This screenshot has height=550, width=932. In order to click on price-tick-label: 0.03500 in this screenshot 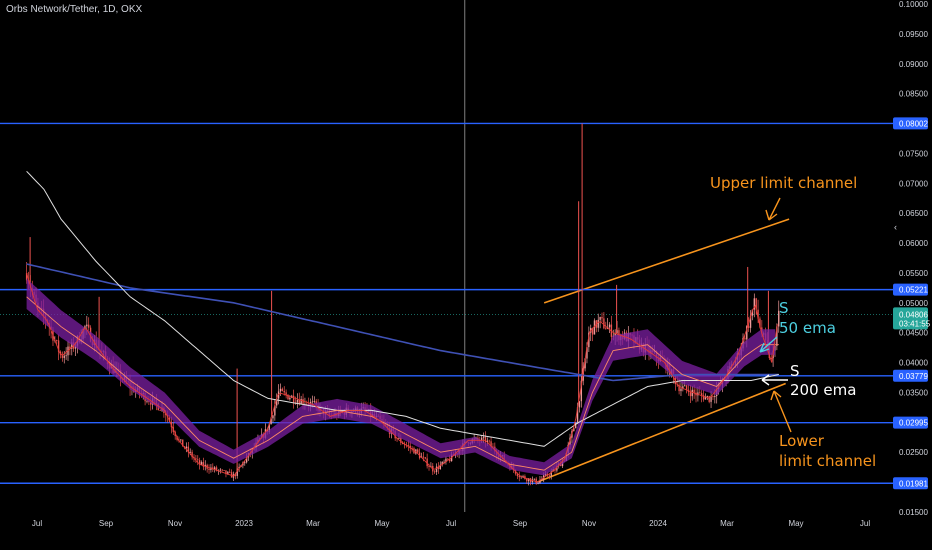, I will do `click(913, 392)`.